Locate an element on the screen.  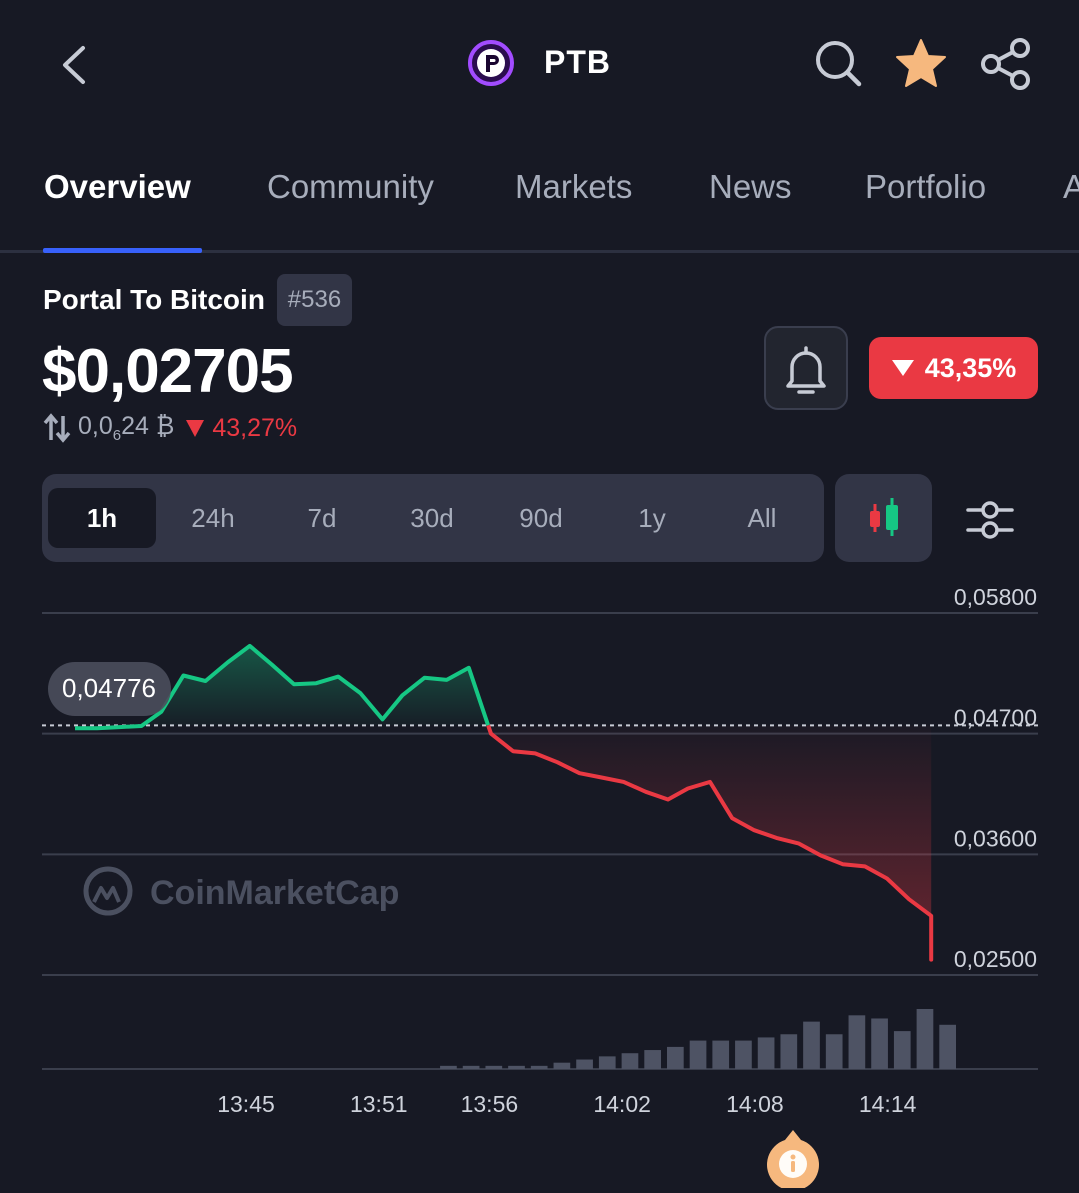
watchlist-star-button is located at coordinates (920, 63).